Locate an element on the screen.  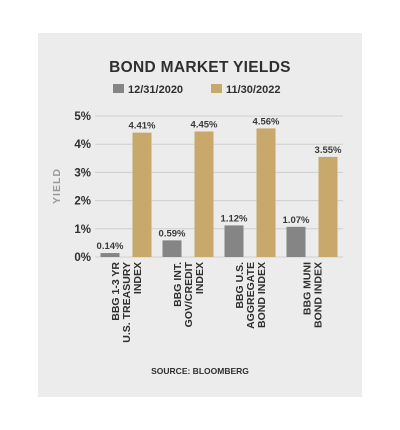
legend-swatch-2022 is located at coordinates (216, 88).